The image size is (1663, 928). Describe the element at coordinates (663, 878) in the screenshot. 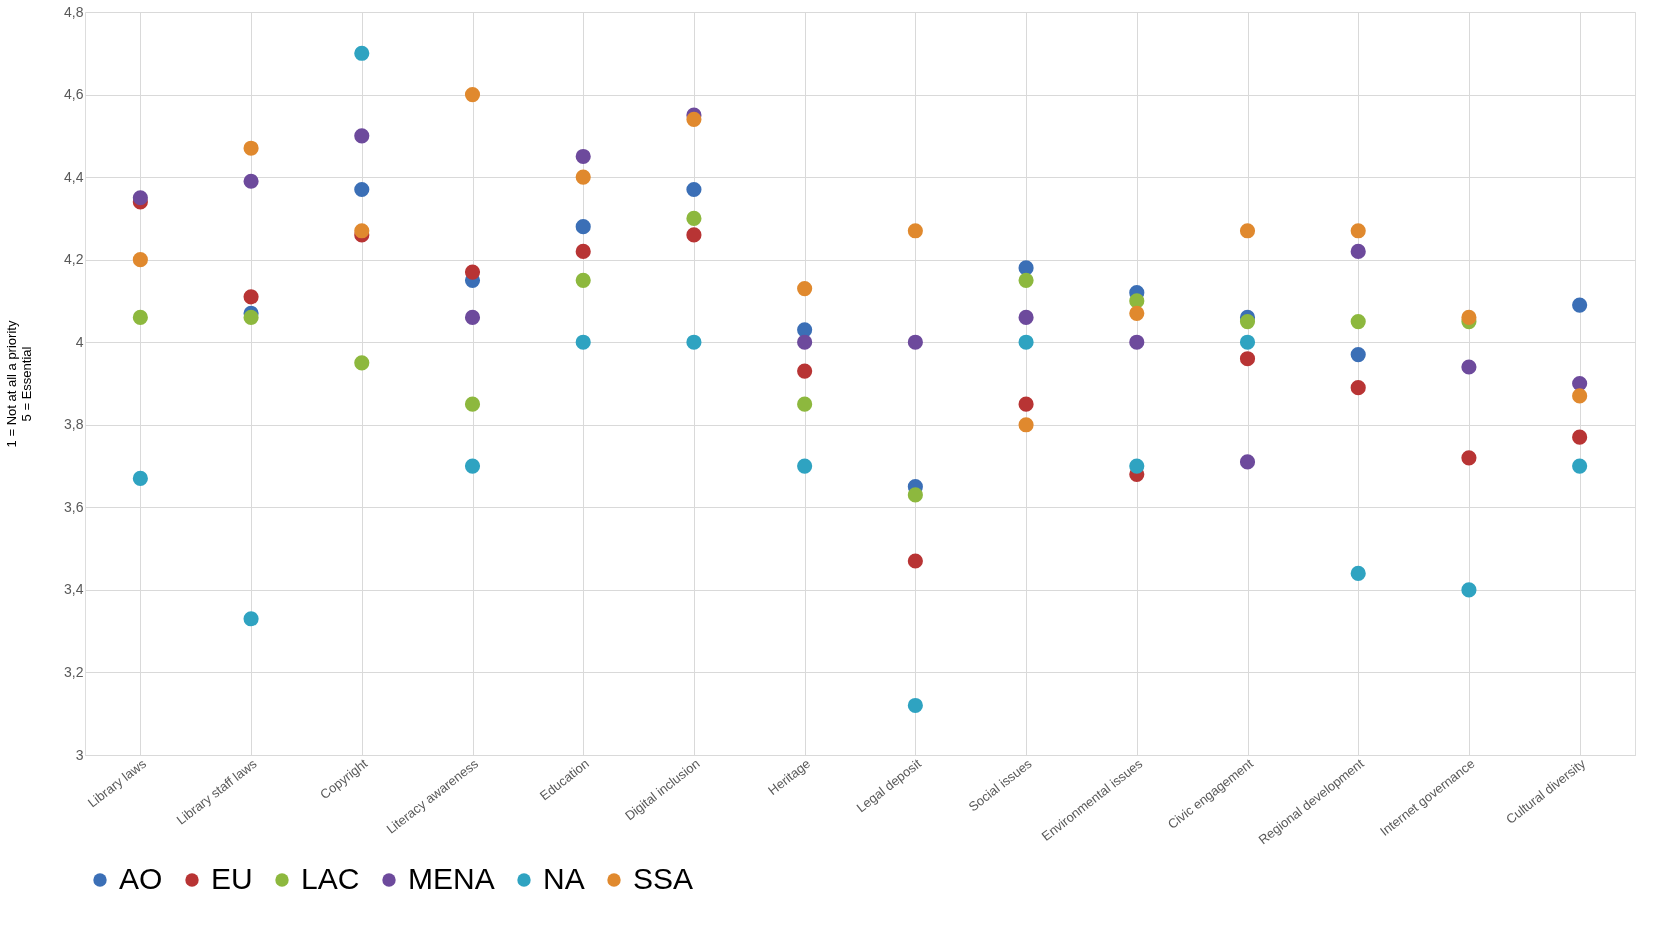

I see `legend-label: SSA` at that location.